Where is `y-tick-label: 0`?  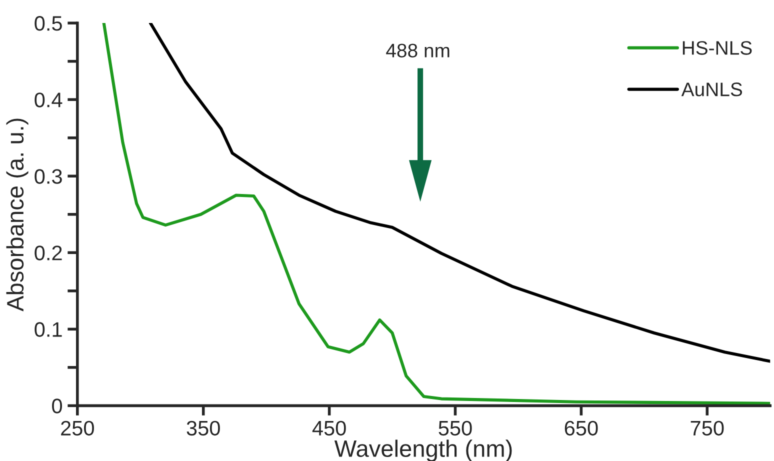 y-tick-label: 0 is located at coordinates (57, 406).